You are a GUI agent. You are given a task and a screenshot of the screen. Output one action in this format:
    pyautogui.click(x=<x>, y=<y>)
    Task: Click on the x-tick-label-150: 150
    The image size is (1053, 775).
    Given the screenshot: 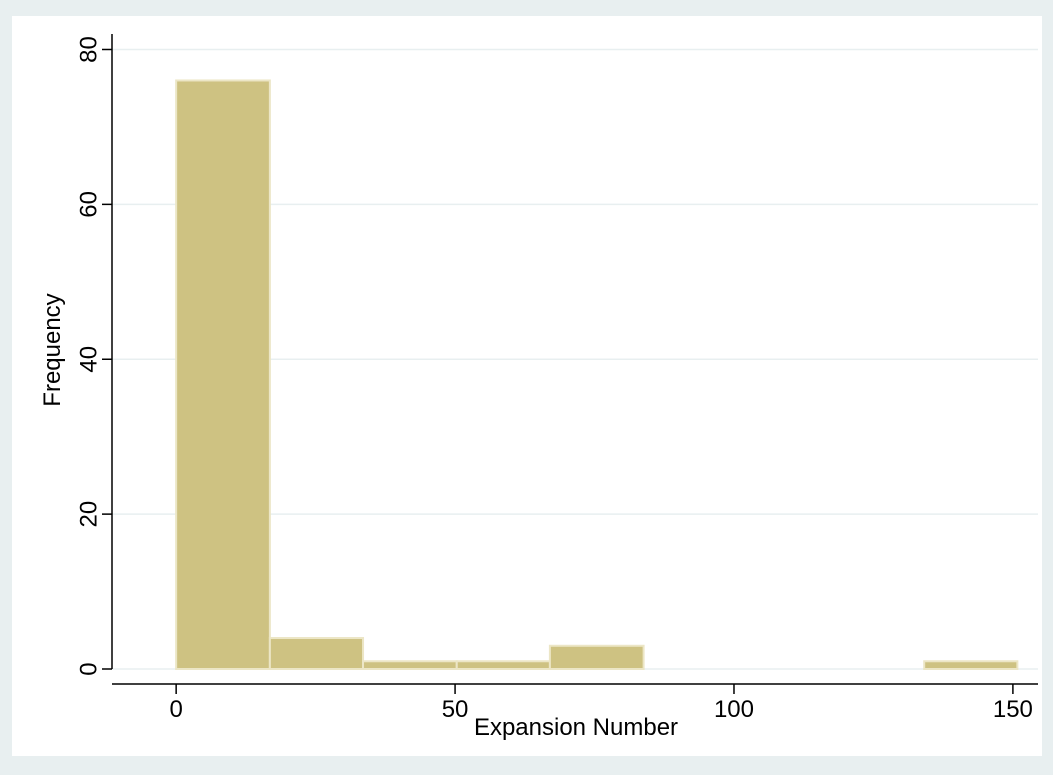 What is the action you would take?
    pyautogui.click(x=1013, y=709)
    